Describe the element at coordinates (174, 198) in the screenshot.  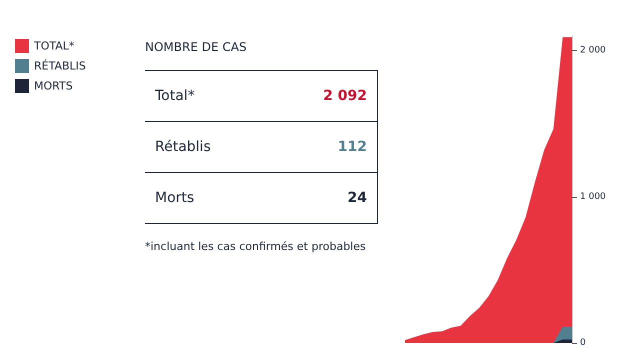
I see `category-label: Morts` at that location.